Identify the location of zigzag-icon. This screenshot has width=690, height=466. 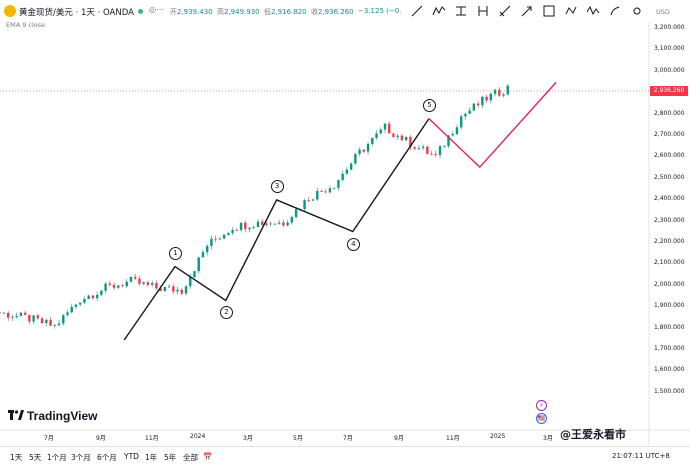
(439, 11).